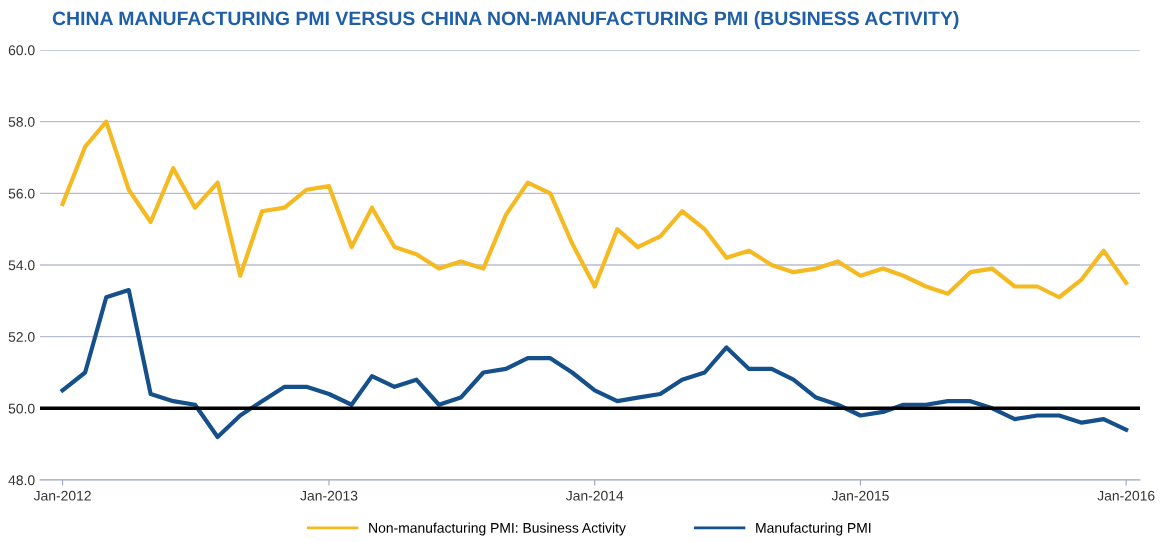 The height and width of the screenshot is (542, 1161). Describe the element at coordinates (21, 193) in the screenshot. I see `y-tick-label: 56.0` at that location.